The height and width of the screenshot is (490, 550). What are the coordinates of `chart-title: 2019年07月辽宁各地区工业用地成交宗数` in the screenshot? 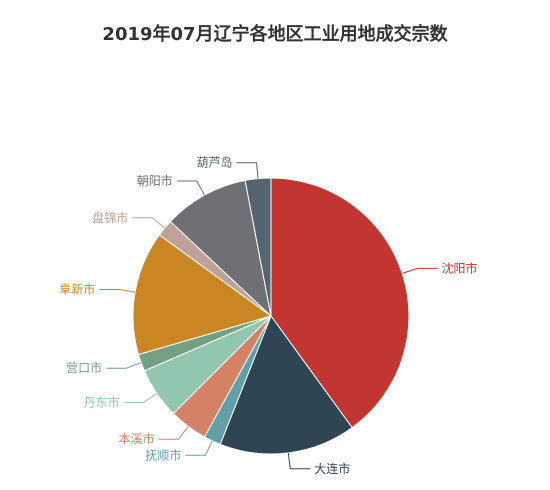 It's located at (275, 34).